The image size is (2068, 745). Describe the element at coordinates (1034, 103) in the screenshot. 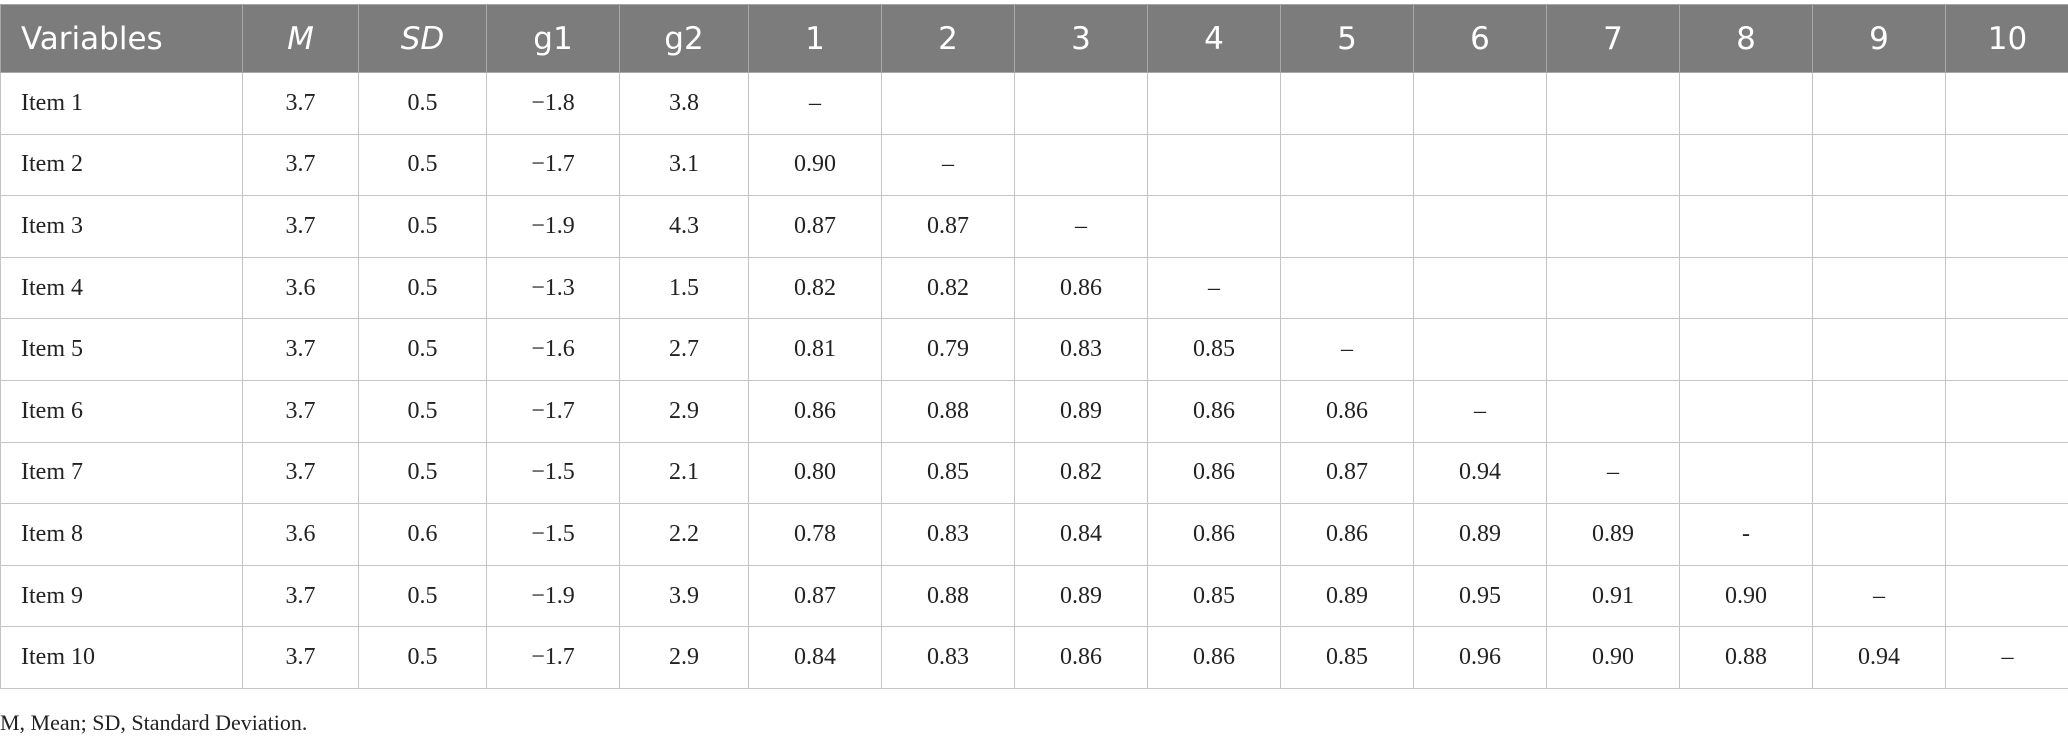

I see `table-row: Item 1 3.7 0.5 −1.8 3.8–` at that location.